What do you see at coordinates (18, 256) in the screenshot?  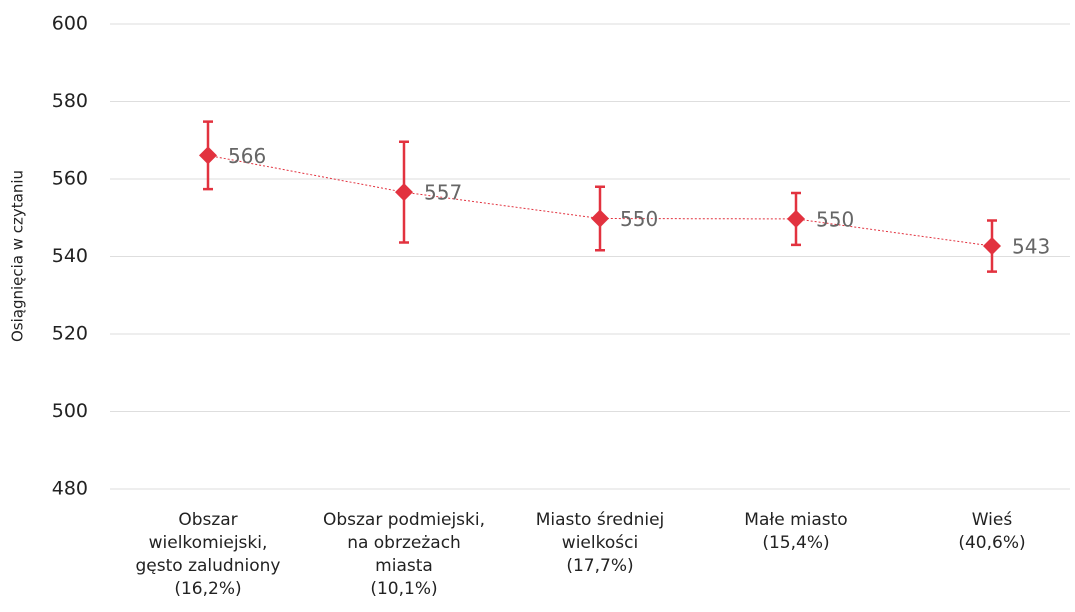 I see `y-axis-label: Osiągnięcia w czytaniu` at bounding box center [18, 256].